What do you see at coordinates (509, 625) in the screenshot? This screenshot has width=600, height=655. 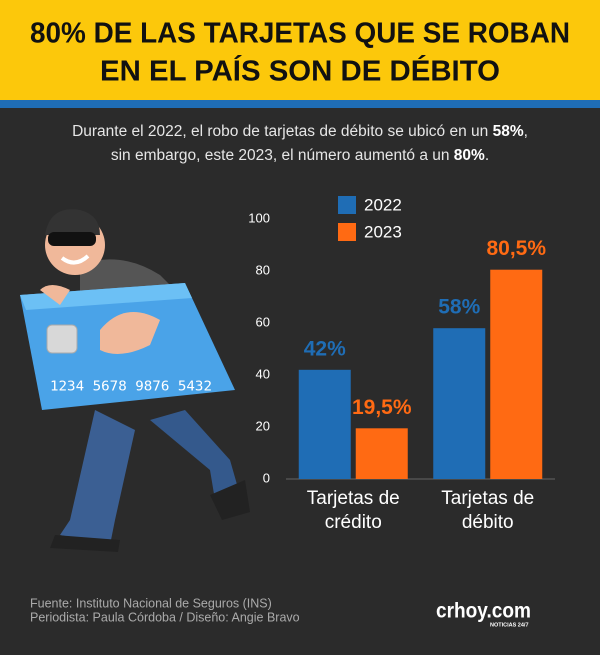 I see `logo-tagline: NOTICIAS 24/7` at bounding box center [509, 625].